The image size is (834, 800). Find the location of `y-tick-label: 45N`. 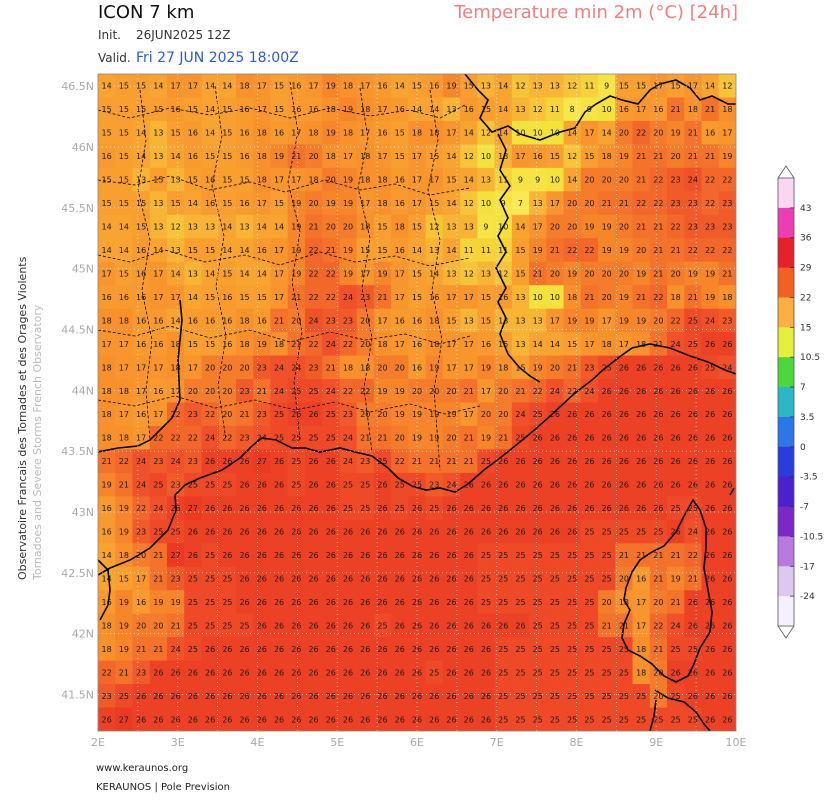

y-tick-label: 45N is located at coordinates (83, 269).